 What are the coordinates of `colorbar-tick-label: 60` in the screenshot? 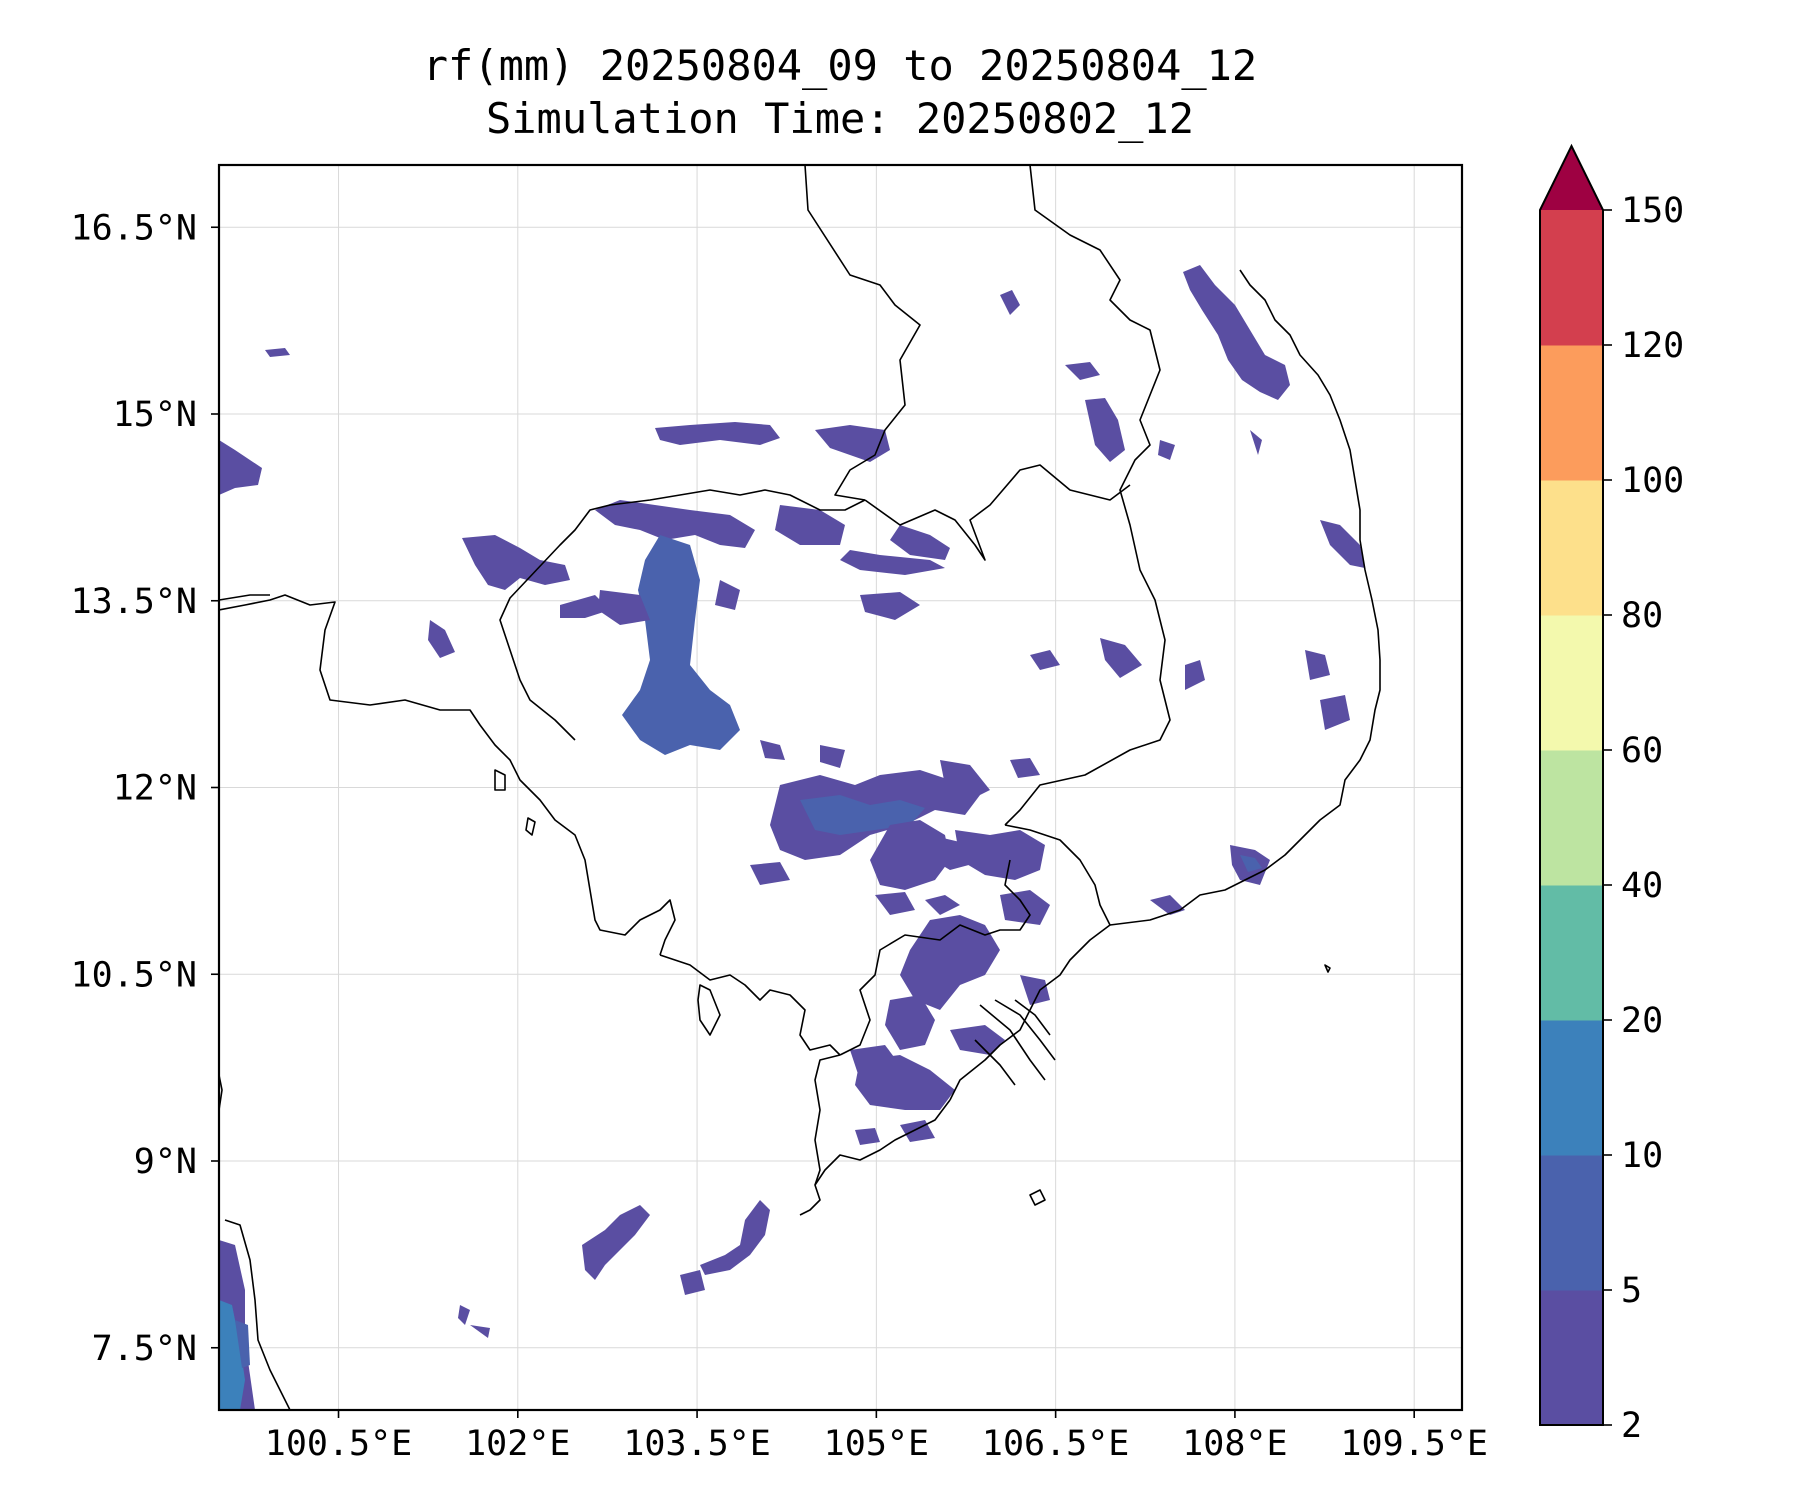 It's located at (1642, 751).